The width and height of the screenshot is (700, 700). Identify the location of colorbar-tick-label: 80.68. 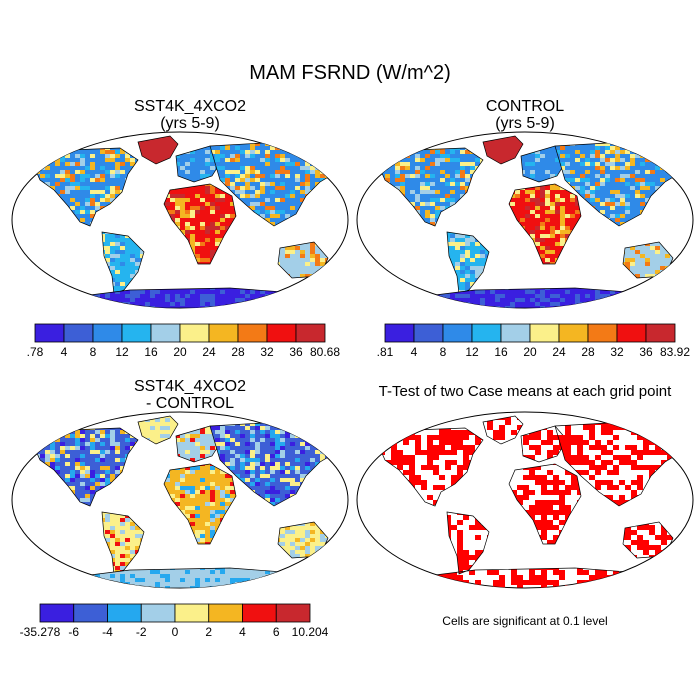
(325, 352).